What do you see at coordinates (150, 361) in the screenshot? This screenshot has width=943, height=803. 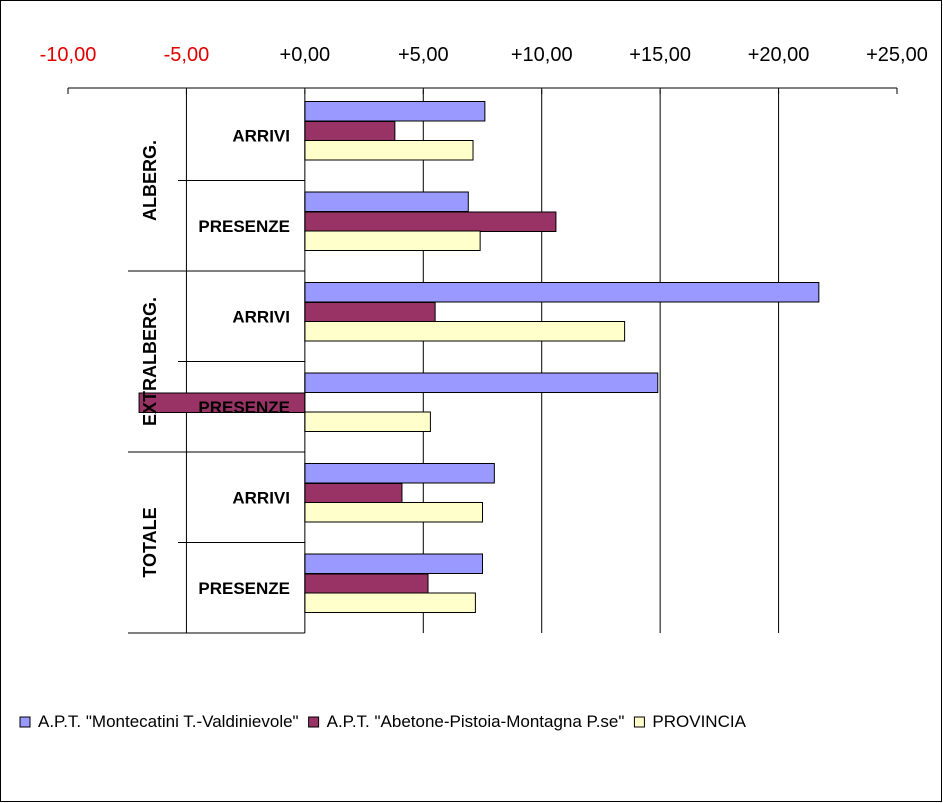 I see `group-label: EXTRALBERG.` at bounding box center [150, 361].